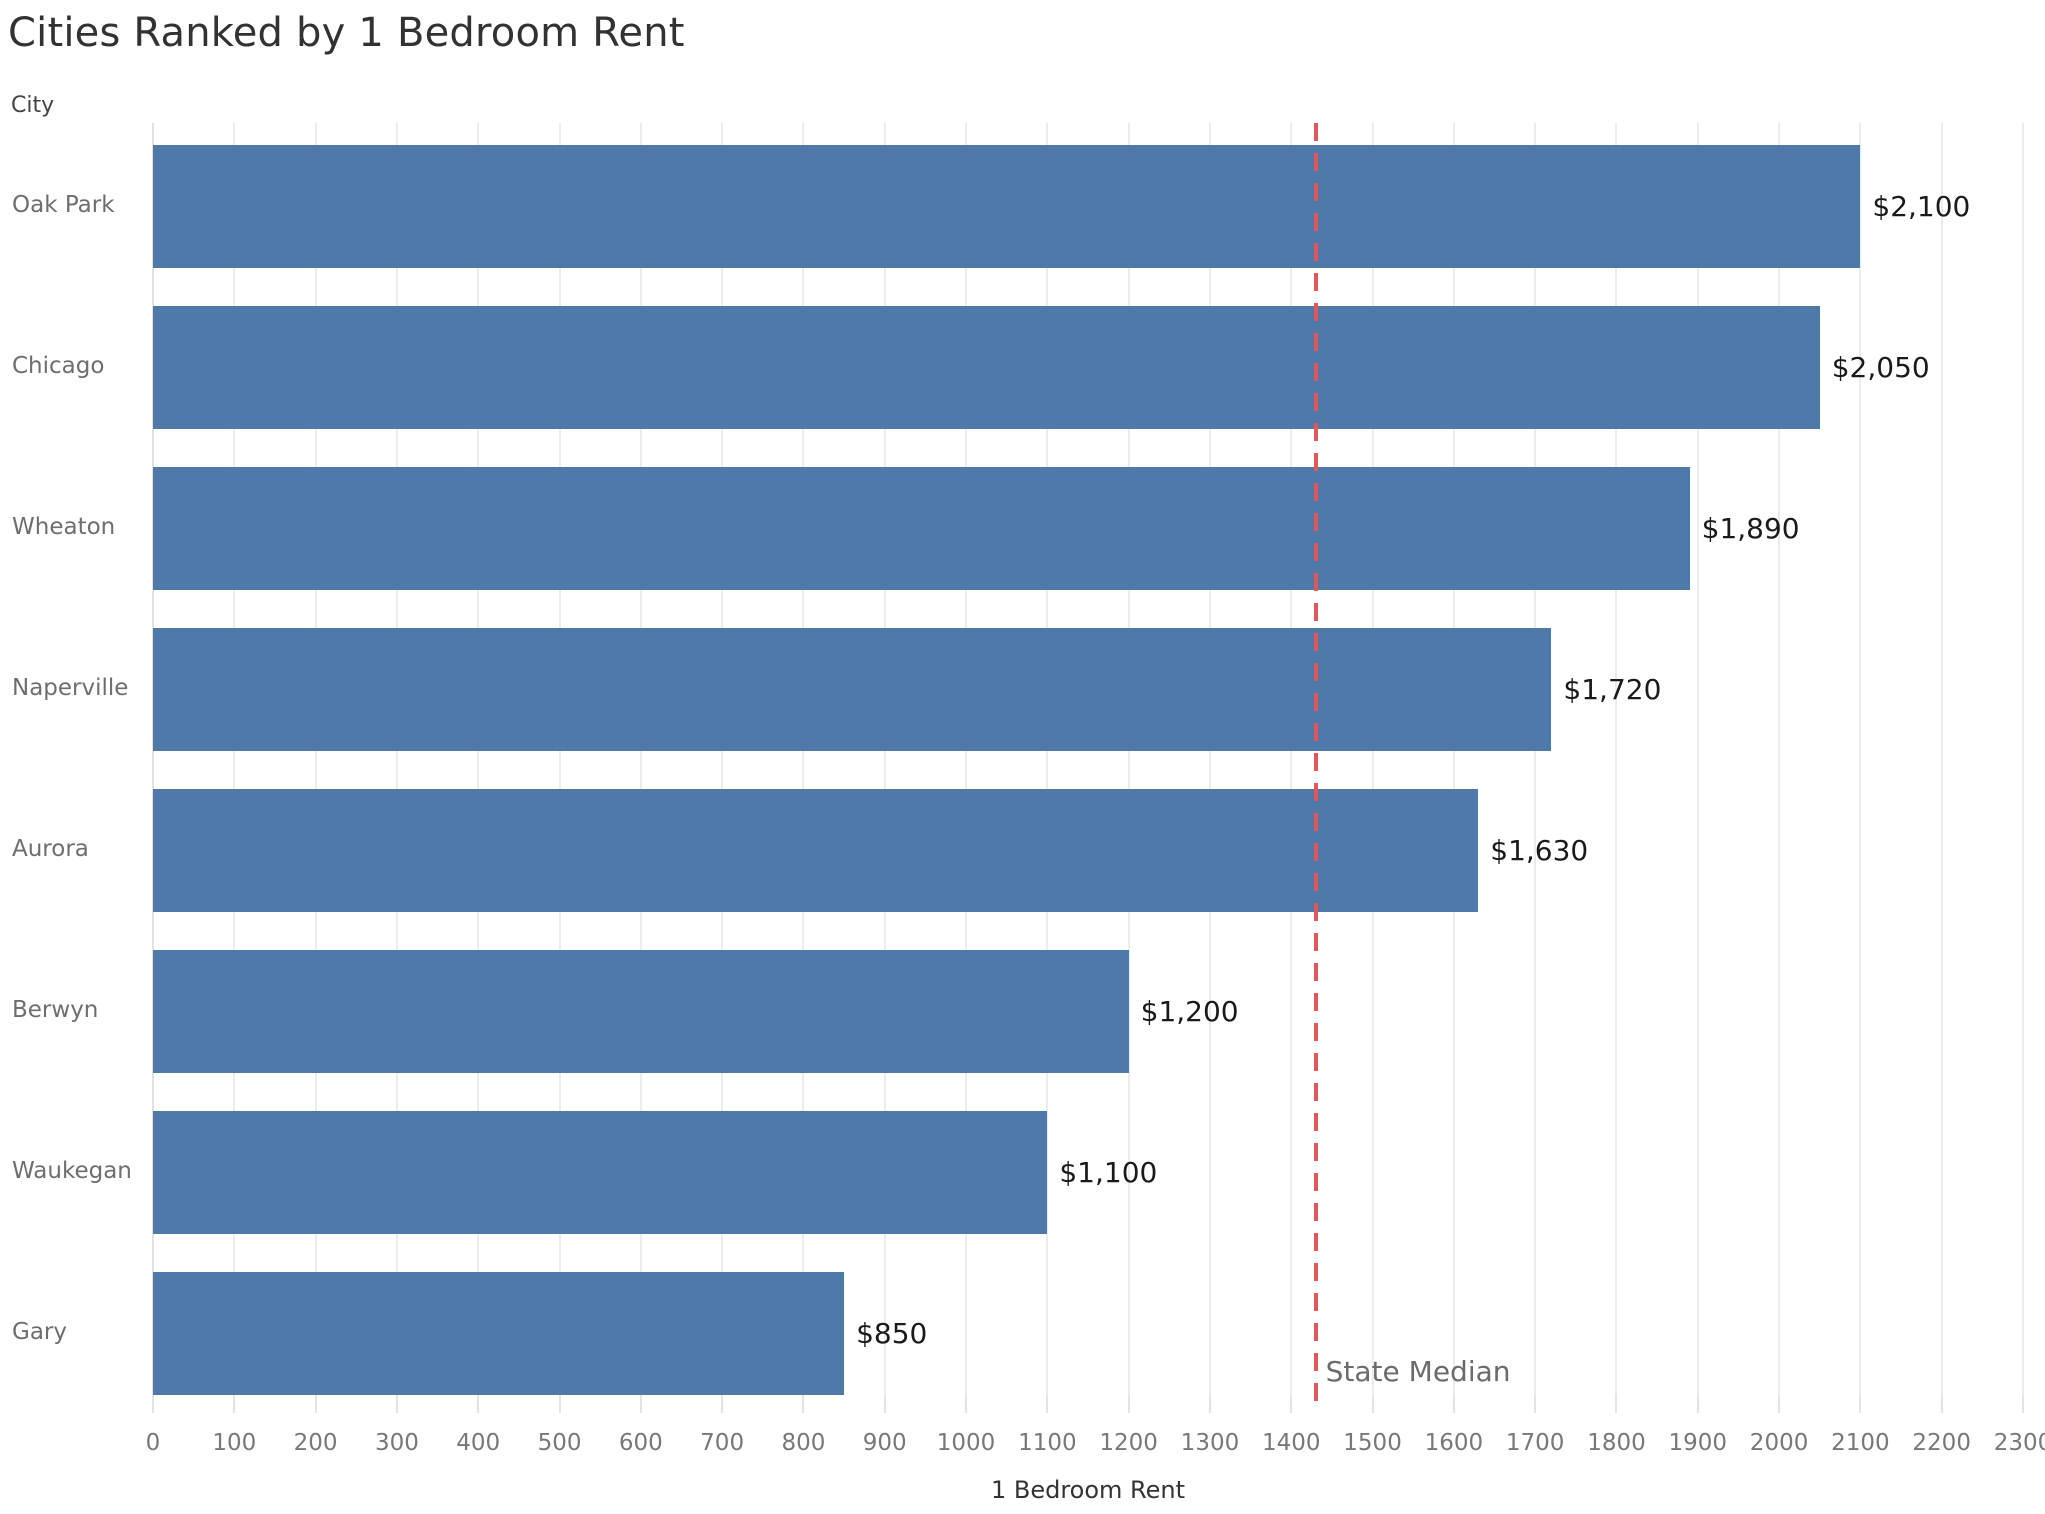 Image resolution: width=2045 pixels, height=1514 pixels. Describe the element at coordinates (1539, 850) in the screenshot. I see `value-label-aurora: $1,630` at that location.